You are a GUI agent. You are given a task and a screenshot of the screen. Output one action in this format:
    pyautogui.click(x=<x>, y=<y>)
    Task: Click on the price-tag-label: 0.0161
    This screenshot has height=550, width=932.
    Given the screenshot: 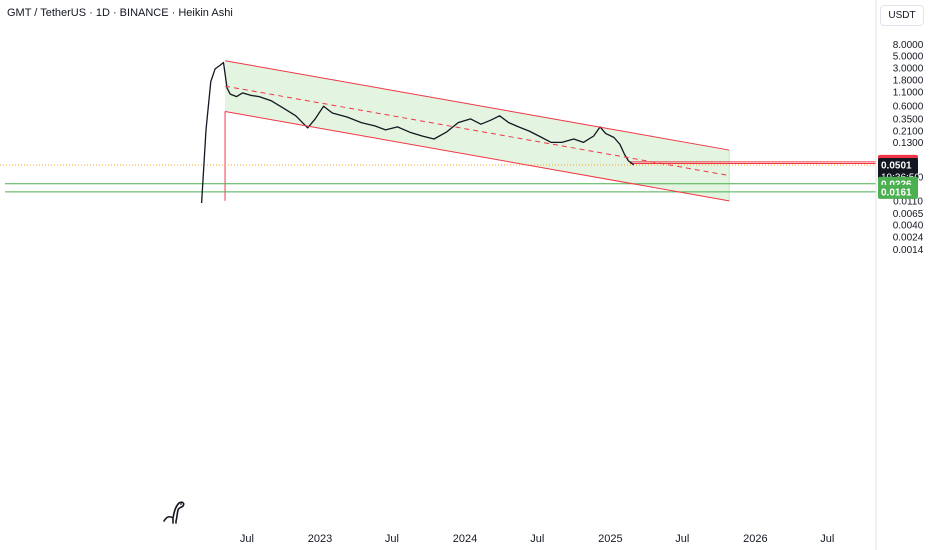 What is the action you would take?
    pyautogui.click(x=896, y=192)
    